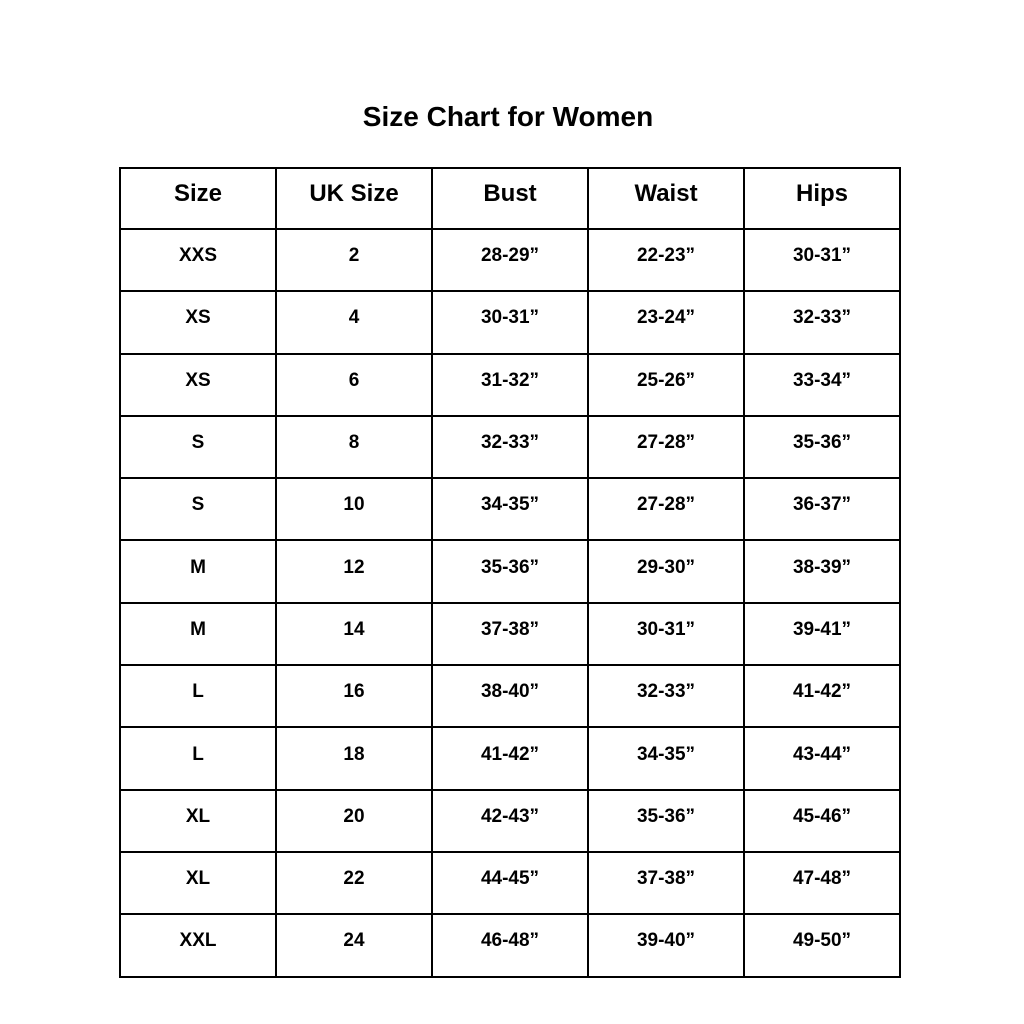 This screenshot has width=1024, height=1024. Describe the element at coordinates (822, 260) in the screenshot. I see `cell-hips: 30-31”` at that location.